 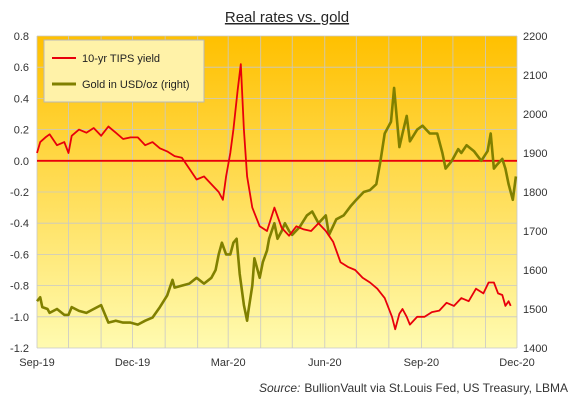 I want to click on left-axis-ticks: -1.2 -1.0 -0.8 -0.6 -0.4 -0.2 0.0 0.2 0.4 0.6 0.8, so click(x=19, y=193).